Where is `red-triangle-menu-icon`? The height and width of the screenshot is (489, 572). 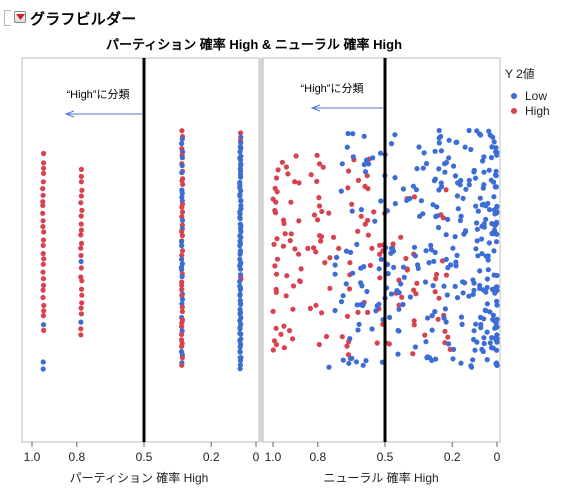
red-triangle-menu-icon is located at coordinates (20, 17).